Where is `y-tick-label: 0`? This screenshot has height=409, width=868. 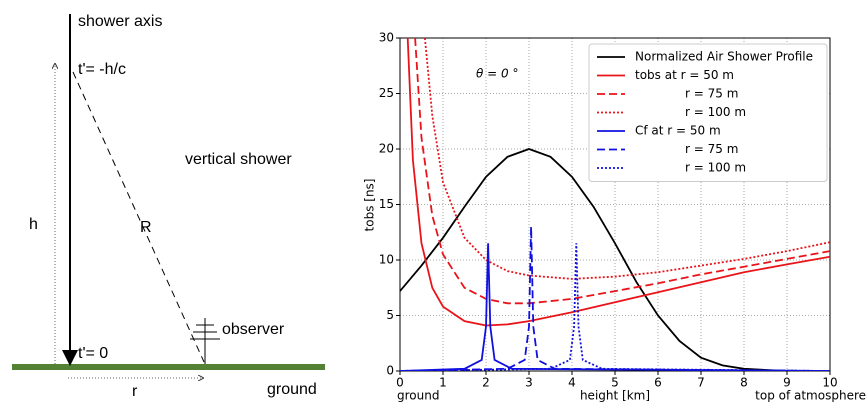 y-tick-label: 0 is located at coordinates (390, 371).